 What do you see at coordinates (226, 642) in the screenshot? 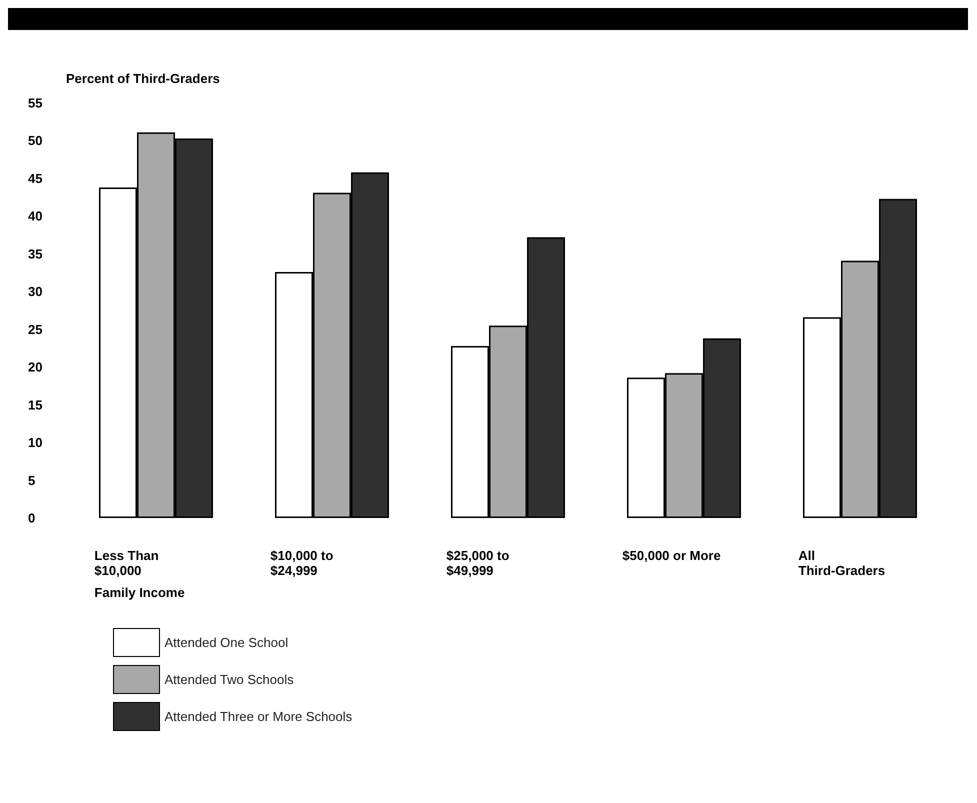
I see `legend-label: Attended One School` at bounding box center [226, 642].